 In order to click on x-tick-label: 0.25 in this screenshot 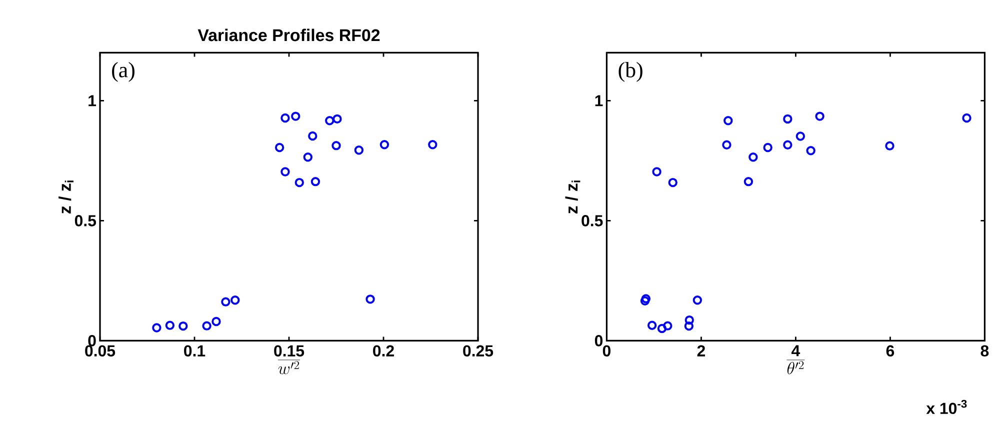, I will do `click(478, 351)`.